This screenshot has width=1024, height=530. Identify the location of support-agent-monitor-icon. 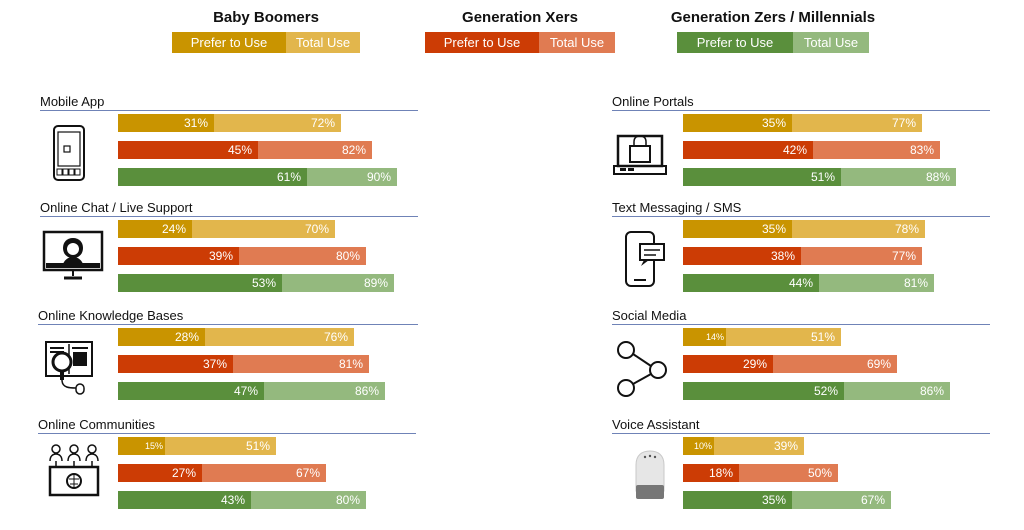
(73, 258).